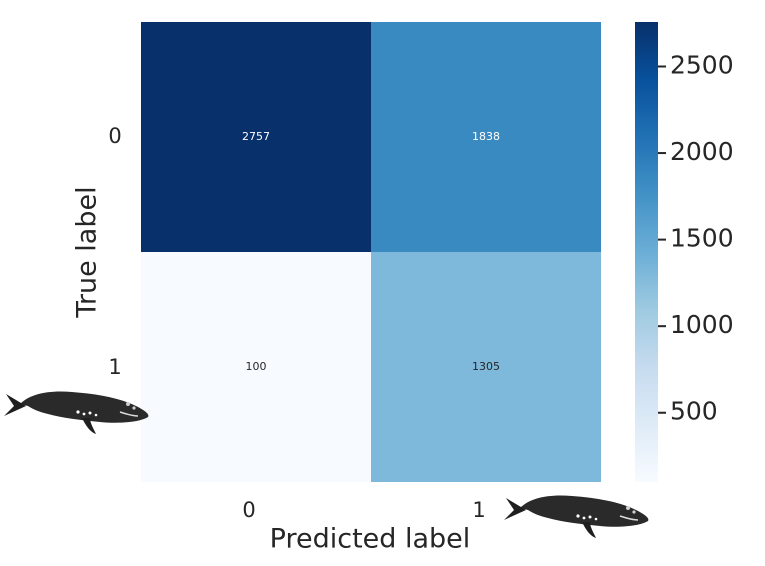 The height and width of the screenshot is (566, 765). Describe the element at coordinates (702, 64) in the screenshot. I see `colorbar-tick-label: 2500` at that location.